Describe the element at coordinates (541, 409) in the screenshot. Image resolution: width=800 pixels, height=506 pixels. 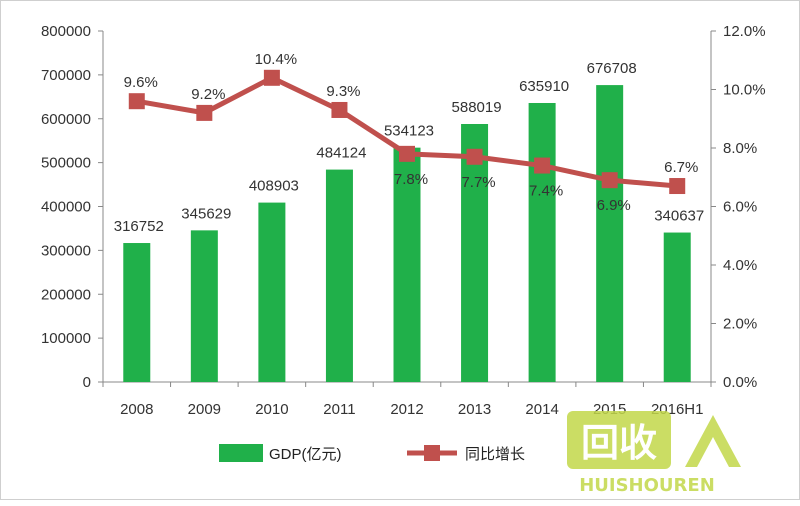
I see `x-tick-label: 2014` at that location.